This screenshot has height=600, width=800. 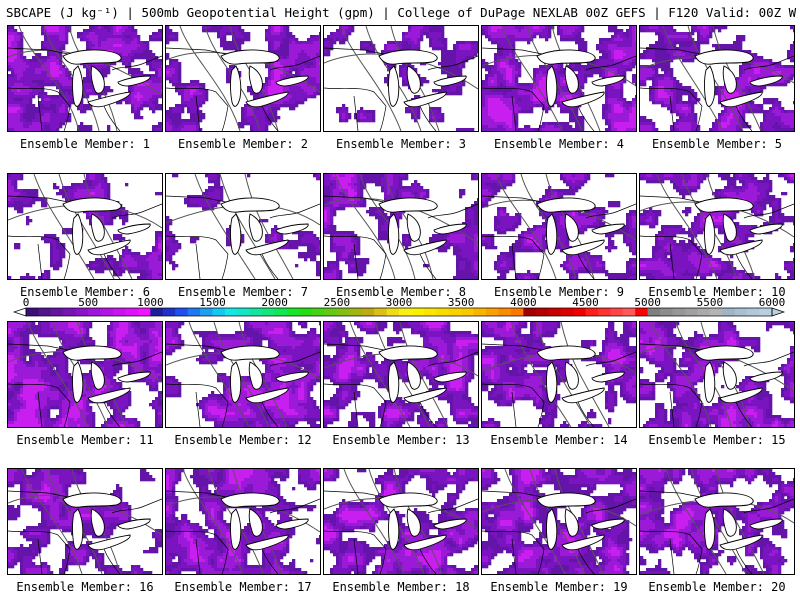 What do you see at coordinates (772, 303) in the screenshot?
I see `colorbar-tick-label: 6000` at bounding box center [772, 303].